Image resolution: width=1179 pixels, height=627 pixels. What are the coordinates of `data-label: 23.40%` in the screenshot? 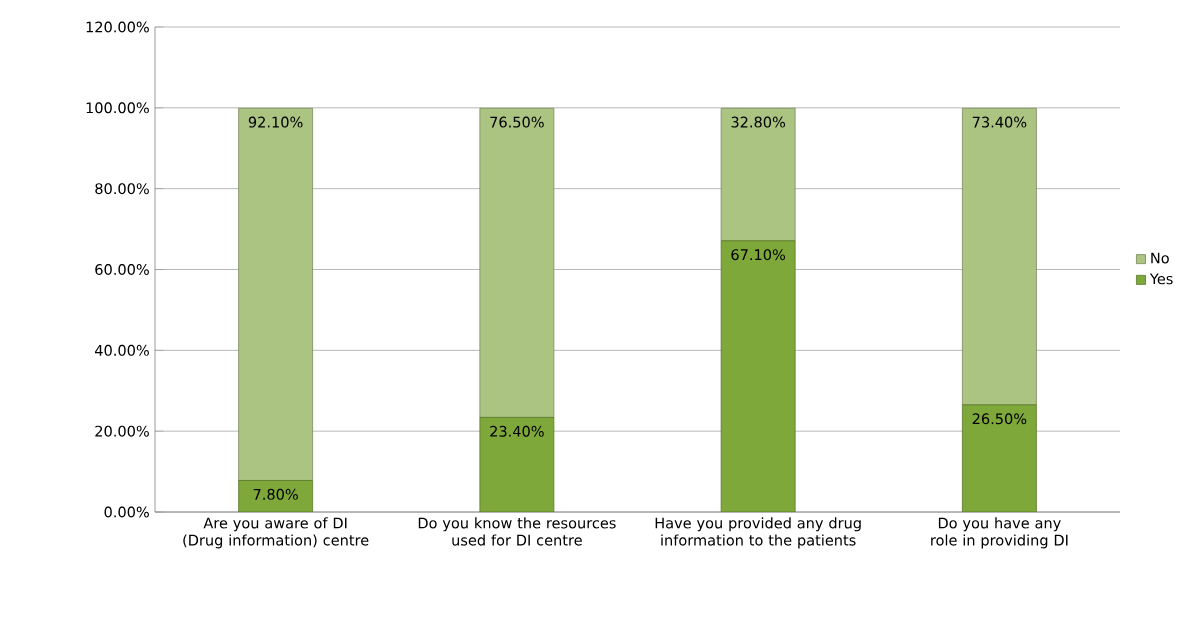 It's located at (517, 431).